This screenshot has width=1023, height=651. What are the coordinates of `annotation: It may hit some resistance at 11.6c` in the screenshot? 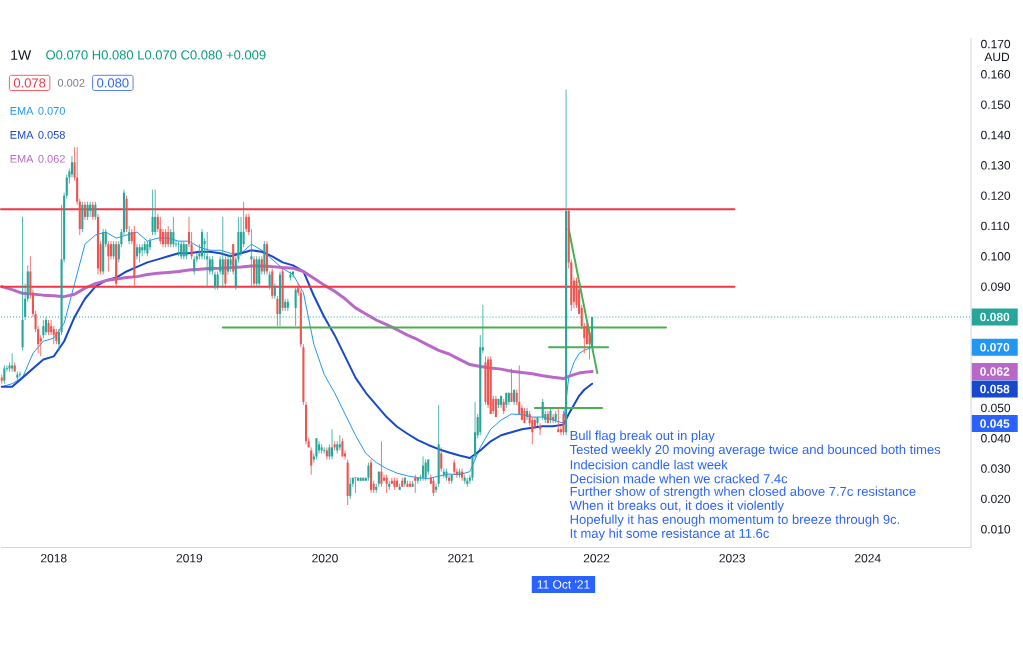 It's located at (670, 534).